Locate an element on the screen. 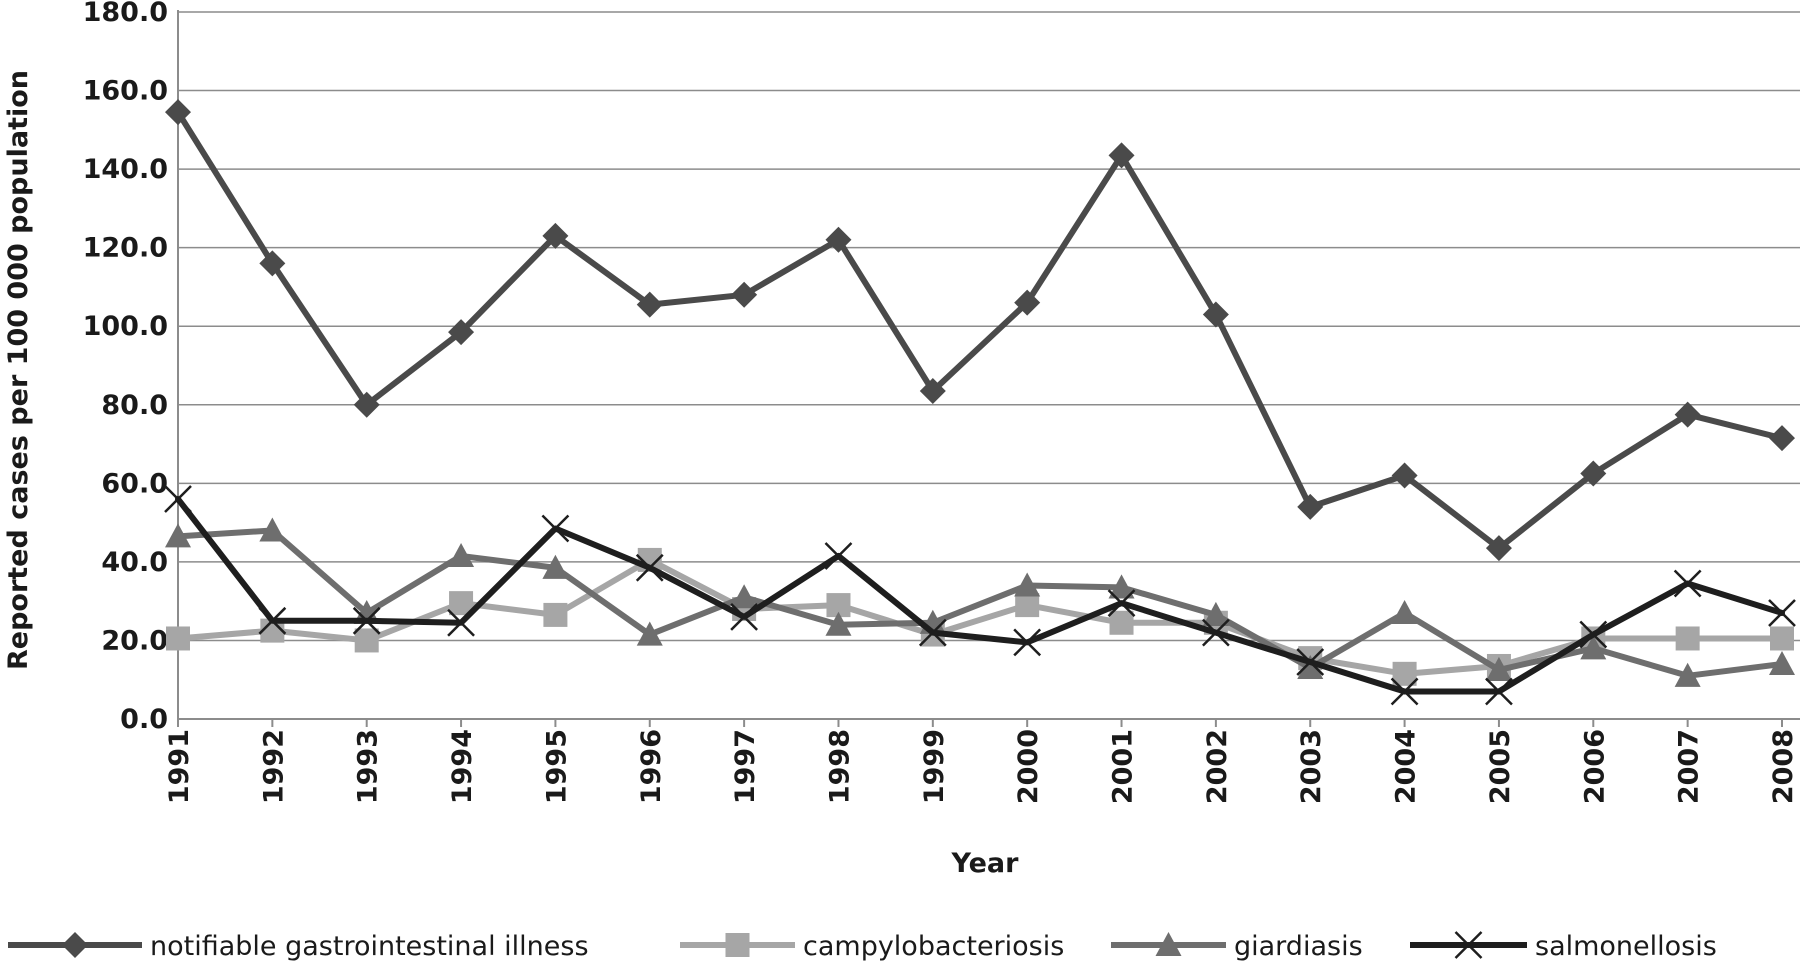 This screenshot has height=963, width=1800. data-point-2-2007 is located at coordinates (1687, 674).